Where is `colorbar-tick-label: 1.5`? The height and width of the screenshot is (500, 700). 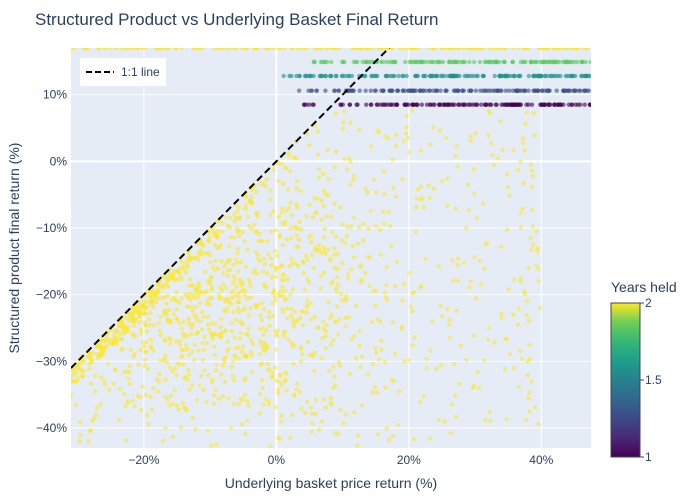 colorbar-tick-label: 1.5 is located at coordinates (653, 380).